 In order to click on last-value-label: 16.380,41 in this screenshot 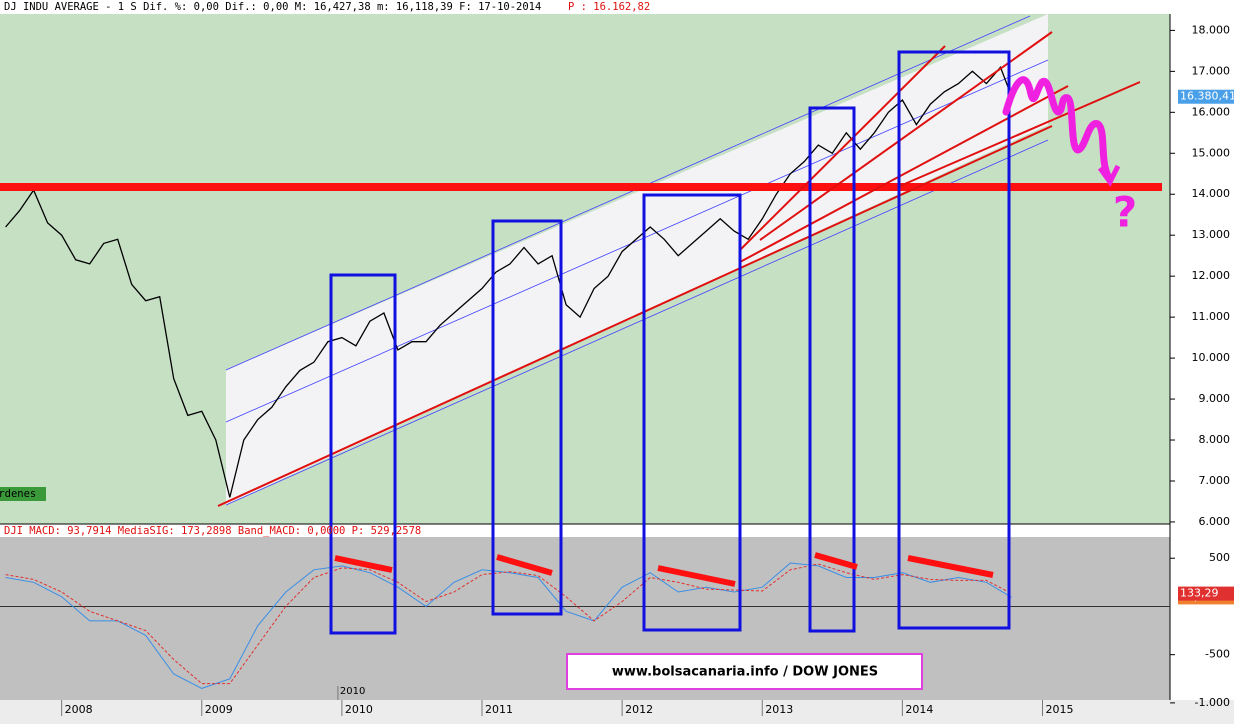, I will do `click(1207, 96)`.